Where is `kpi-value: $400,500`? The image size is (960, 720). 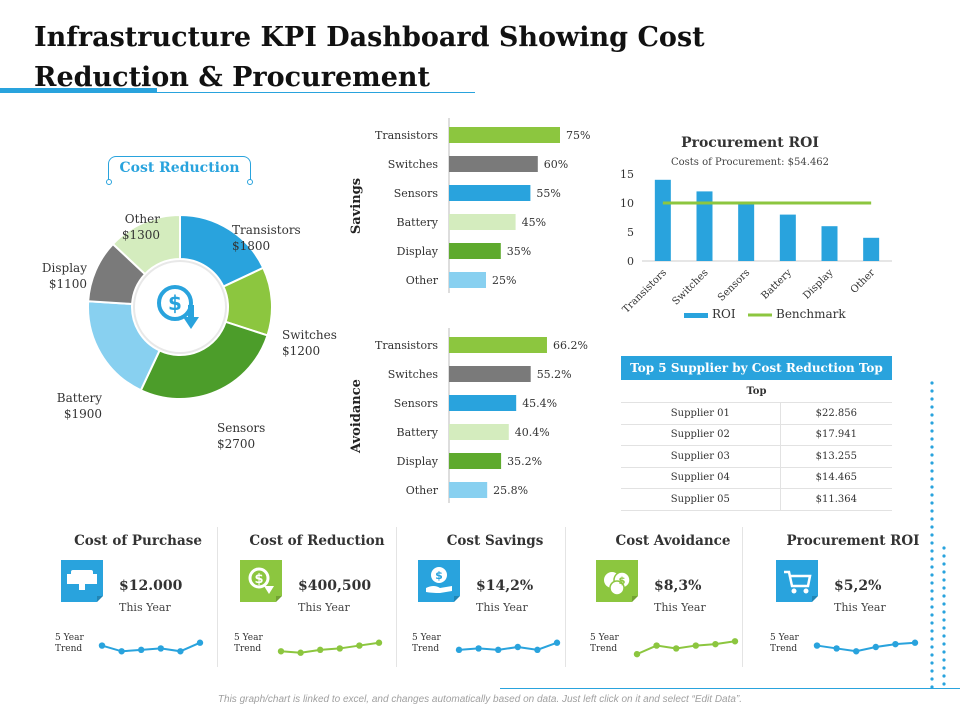 kpi-value: $400,500 is located at coordinates (335, 586).